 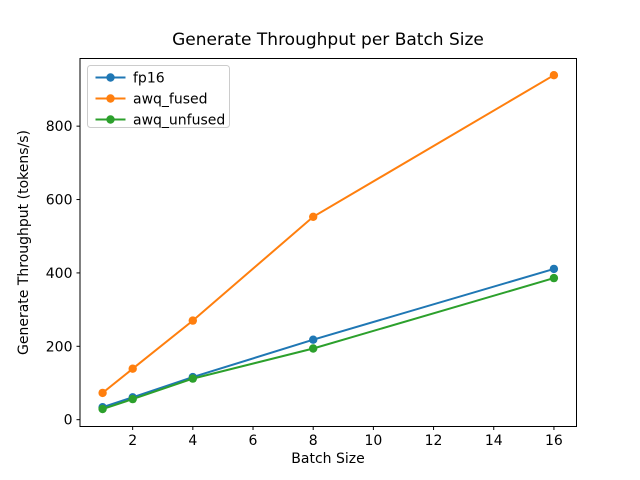 What do you see at coordinates (434, 441) in the screenshot?
I see `x-tick-label: 12` at bounding box center [434, 441].